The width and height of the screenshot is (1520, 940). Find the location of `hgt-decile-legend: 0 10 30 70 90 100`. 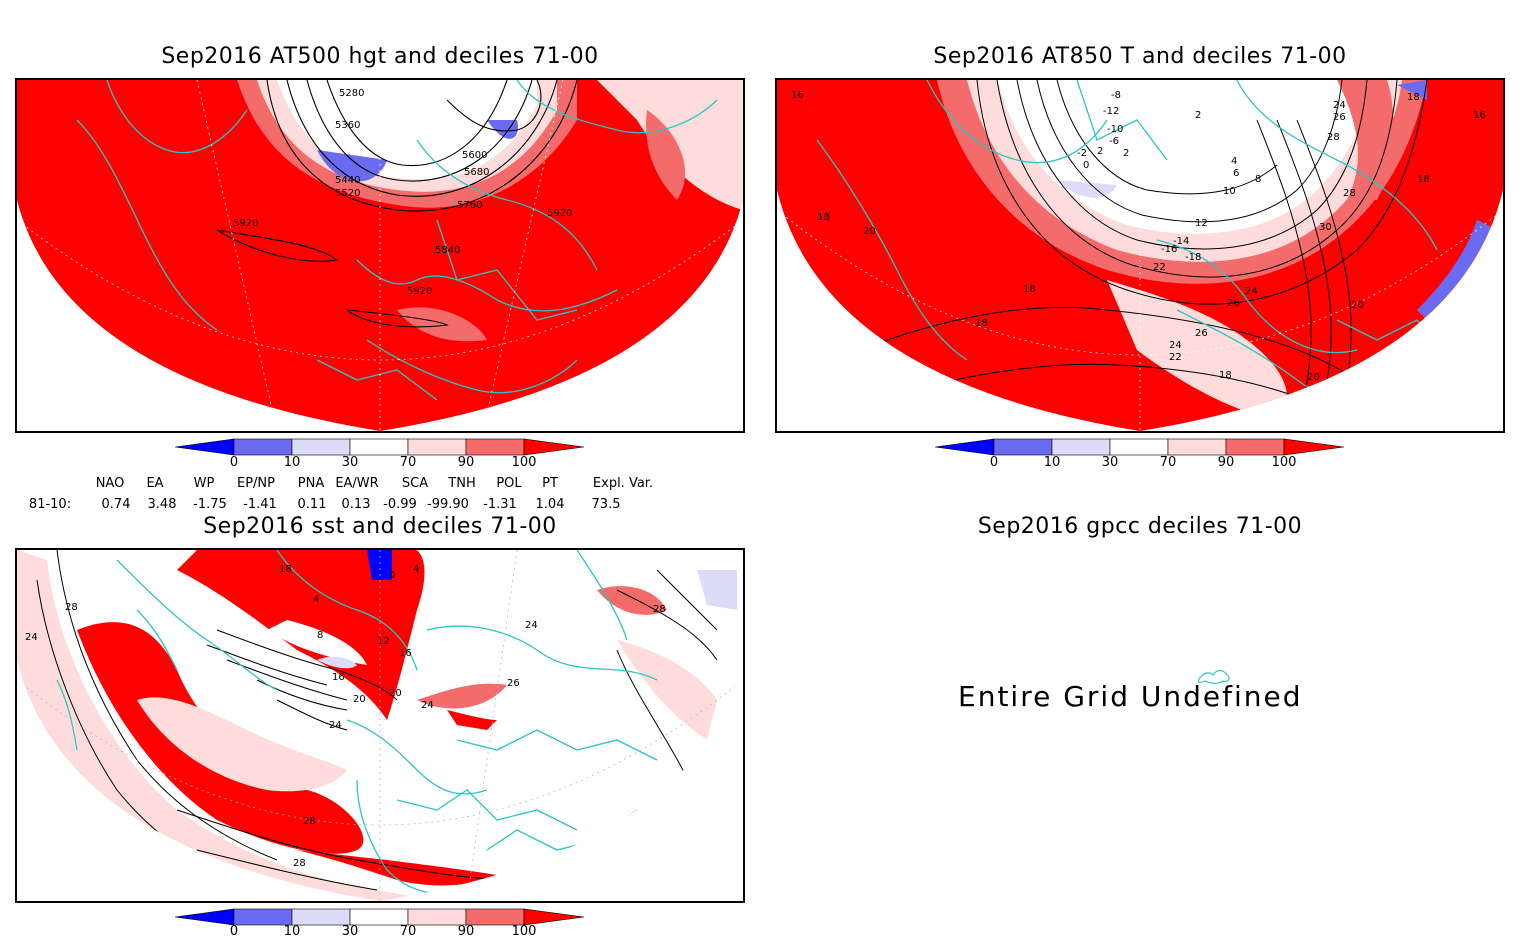

hgt-decile-legend: 0 10 30 70 90 100 is located at coordinates (380, 457).